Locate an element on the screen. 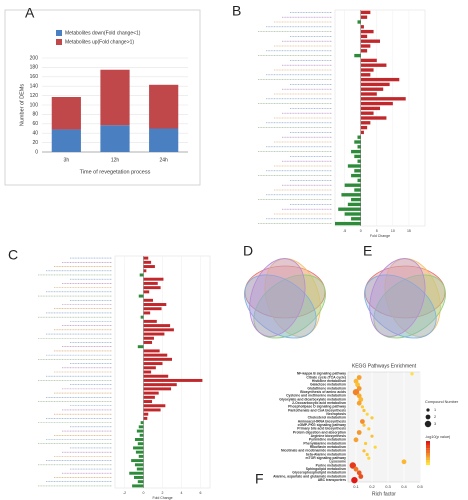  x-tick-label: -5 is located at coordinates (344, 231).